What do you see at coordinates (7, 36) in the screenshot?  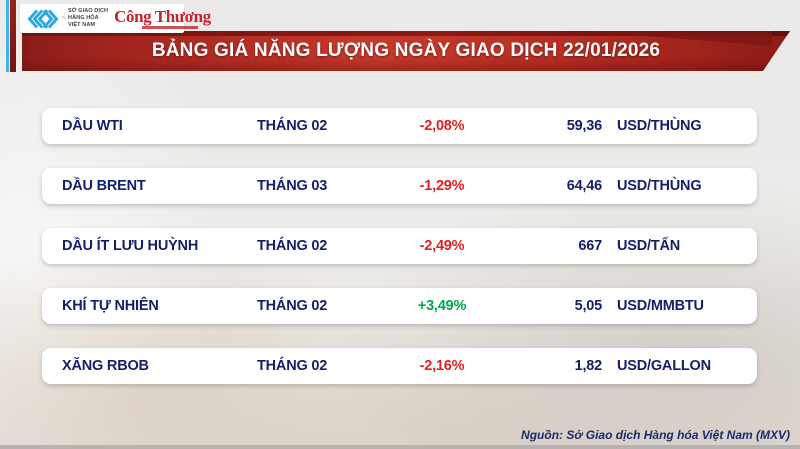 I see `left-accent-stripe-blue` at bounding box center [7, 36].